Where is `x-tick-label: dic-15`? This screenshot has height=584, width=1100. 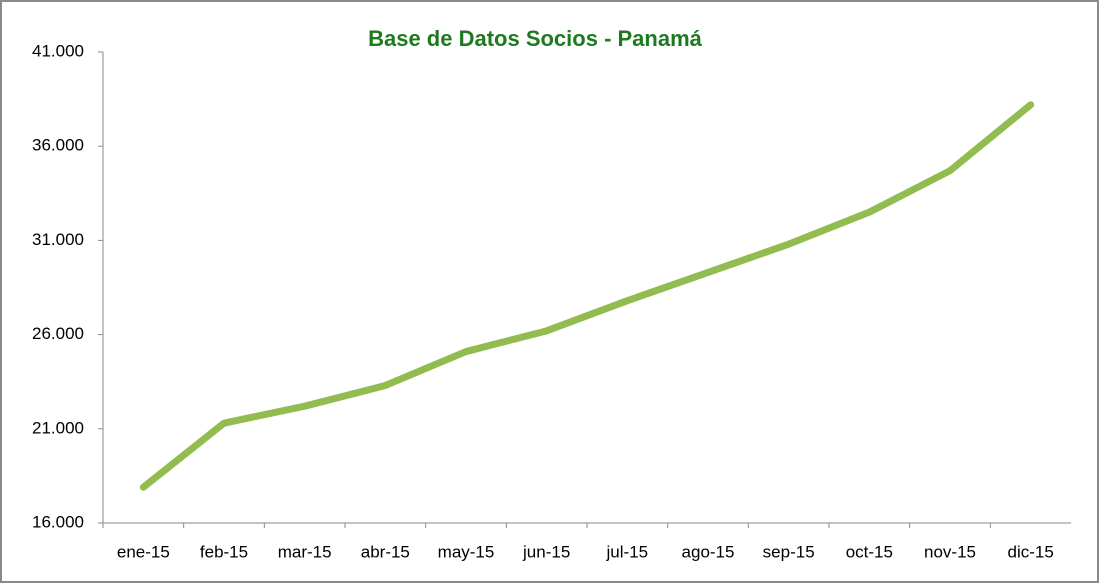 x-tick-label: dic-15 is located at coordinates (1031, 551).